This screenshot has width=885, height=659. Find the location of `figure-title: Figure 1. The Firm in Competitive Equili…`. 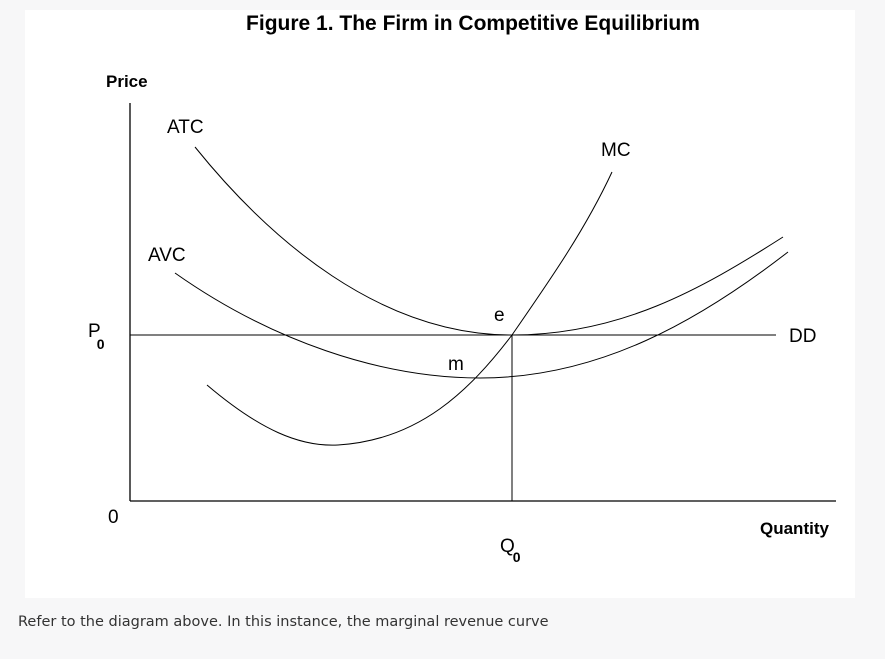

figure-title: Figure 1. The Firm in Competitive Equili… is located at coordinates (473, 23).